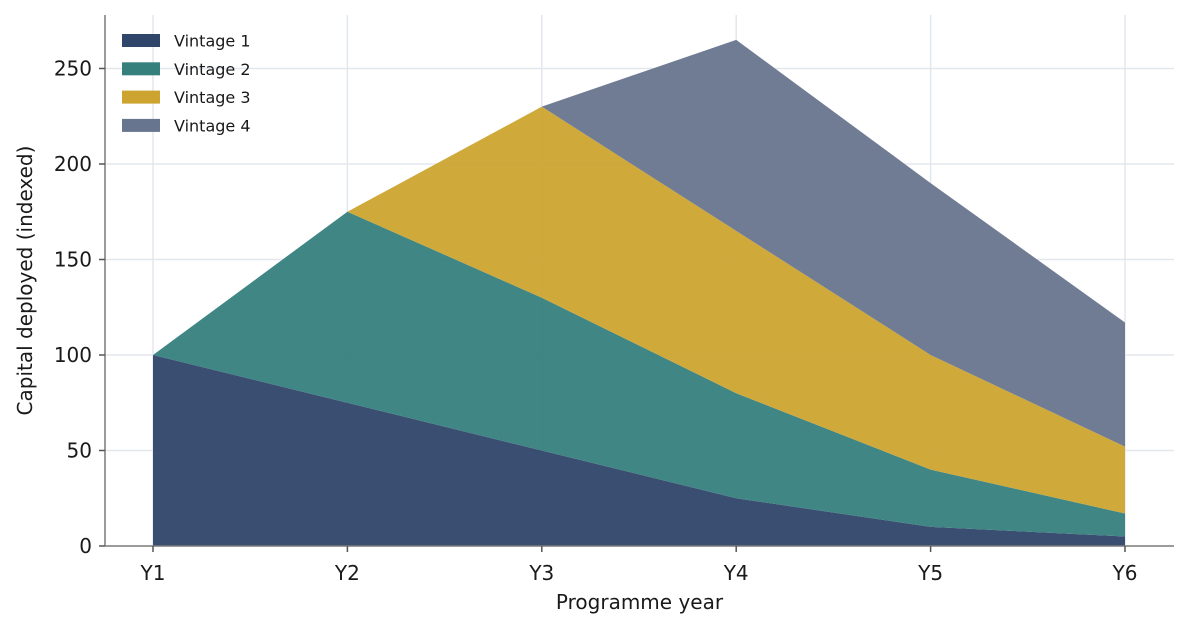 The width and height of the screenshot is (1189, 630). I want to click on legend-label: Vintage 4, so click(212, 125).